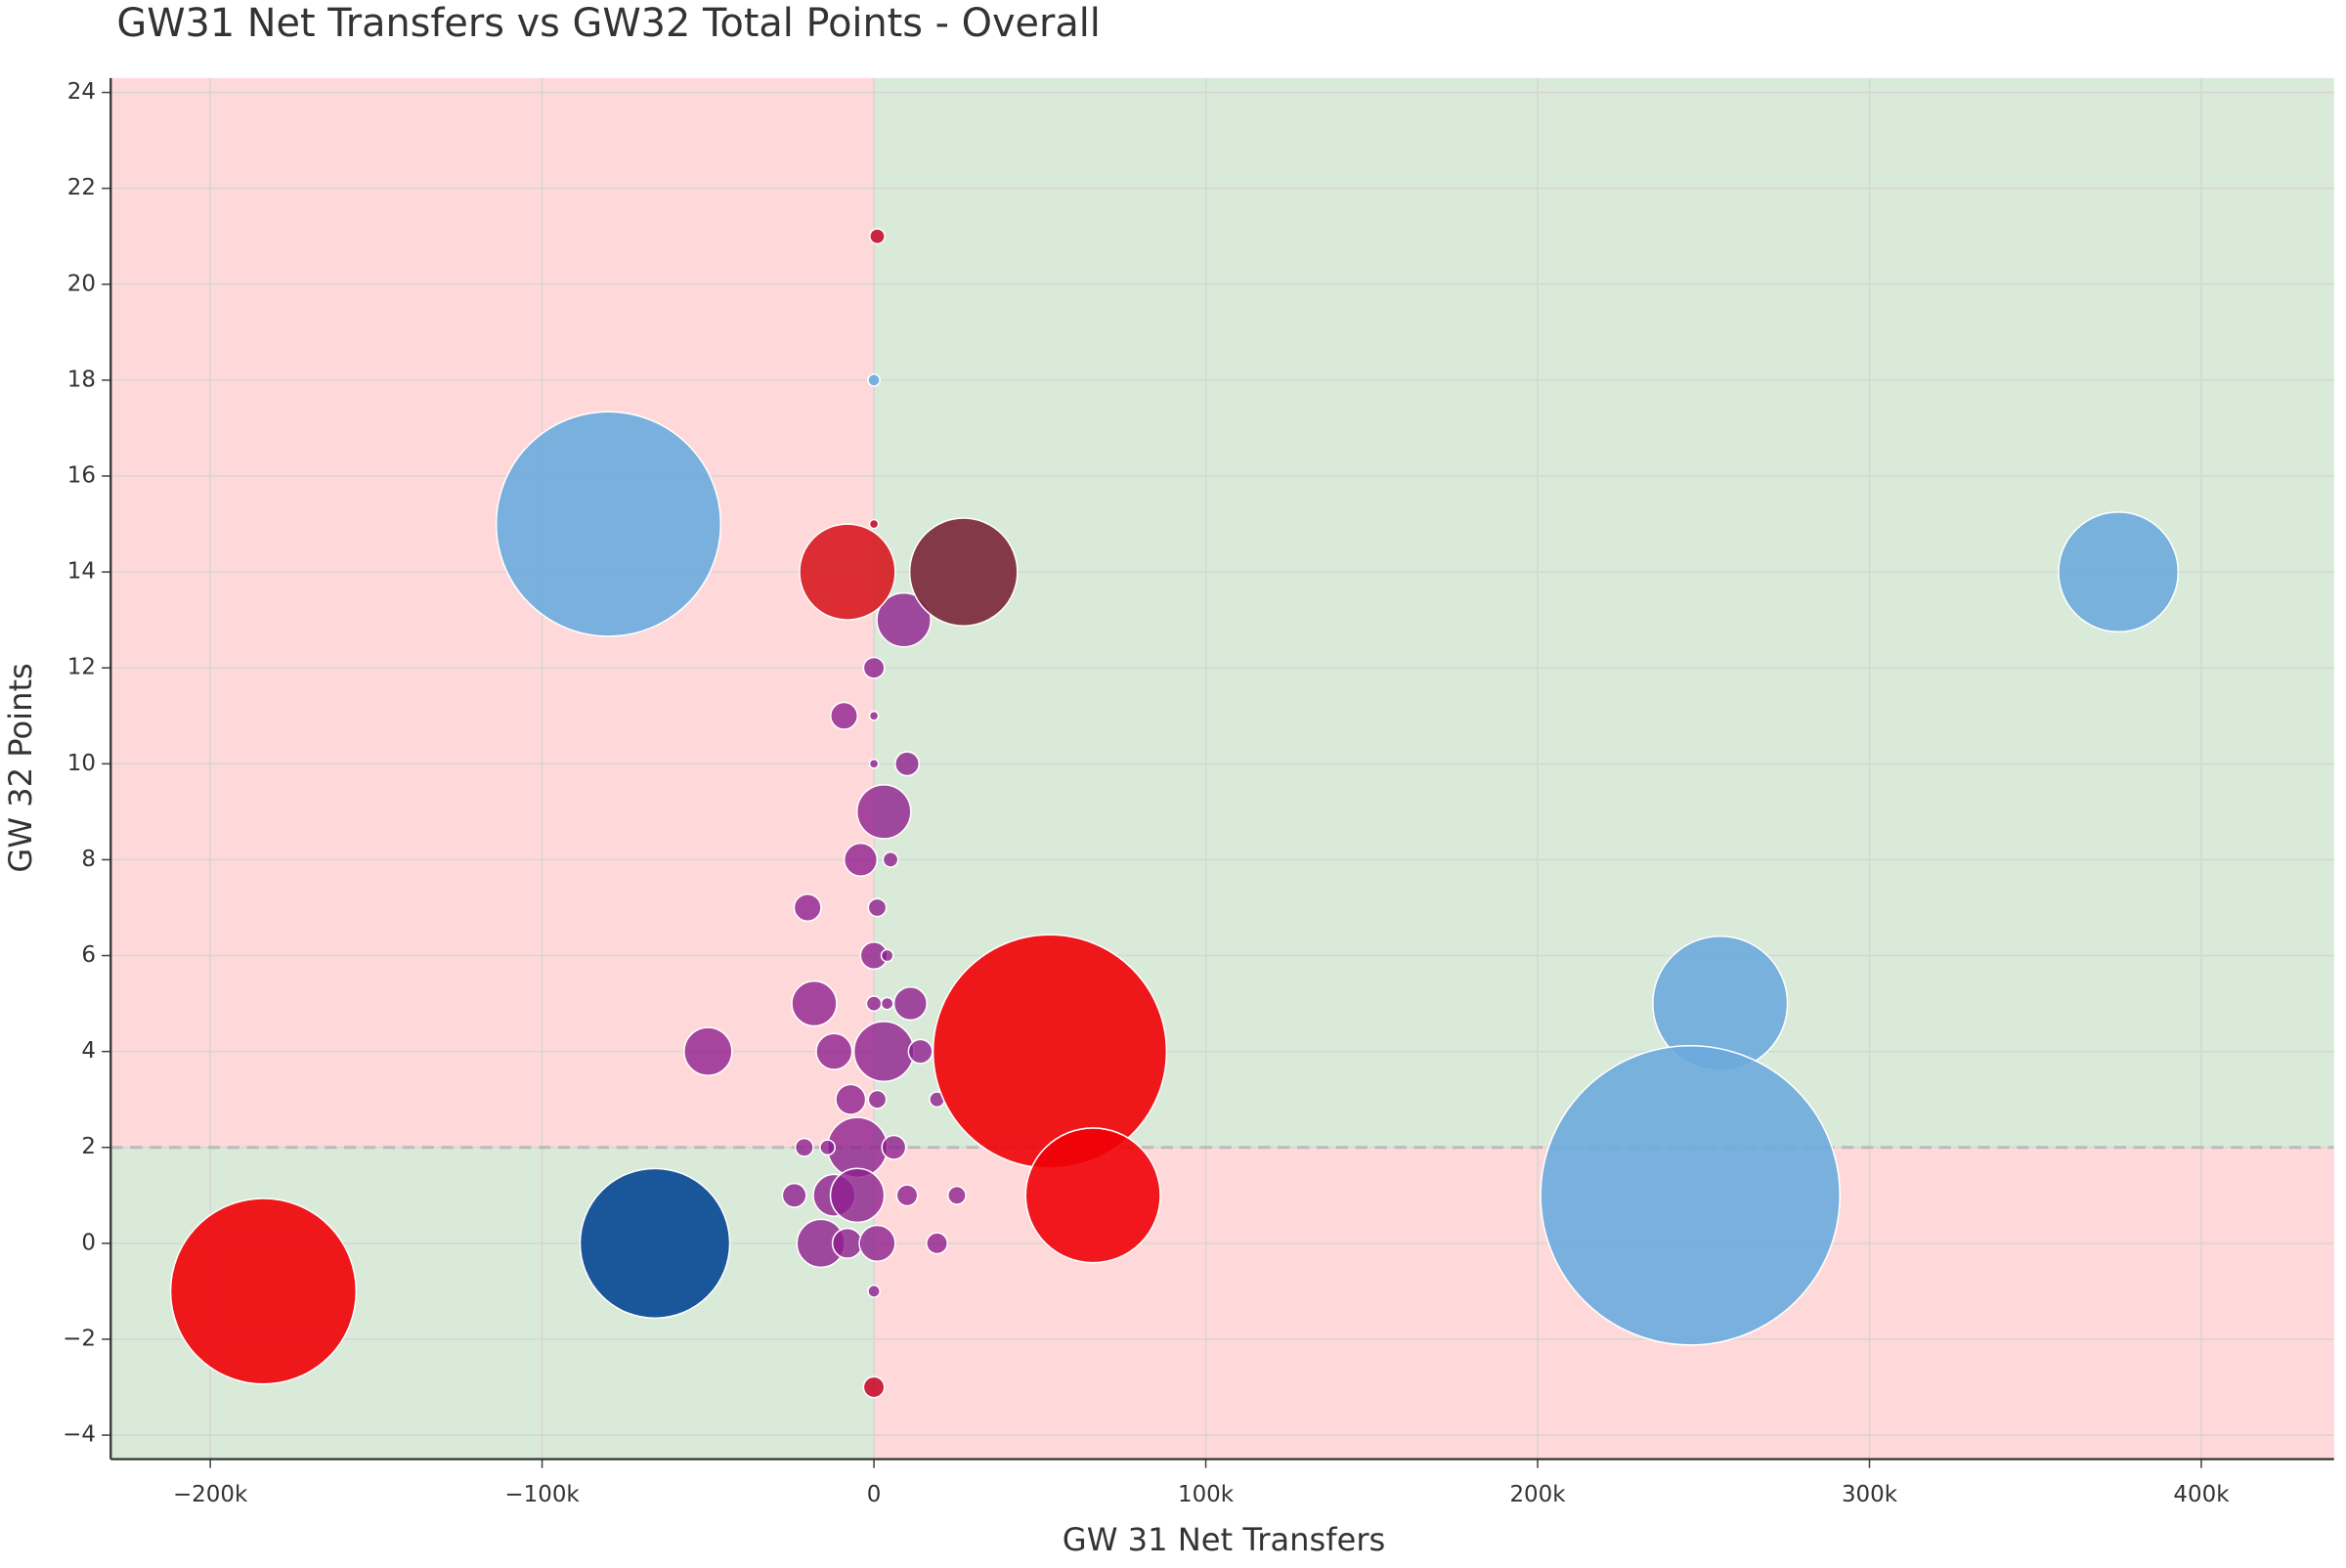 This screenshot has width=2346, height=1568. Describe the element at coordinates (1538, 1495) in the screenshot. I see `x-tick-label: 200k` at that location.